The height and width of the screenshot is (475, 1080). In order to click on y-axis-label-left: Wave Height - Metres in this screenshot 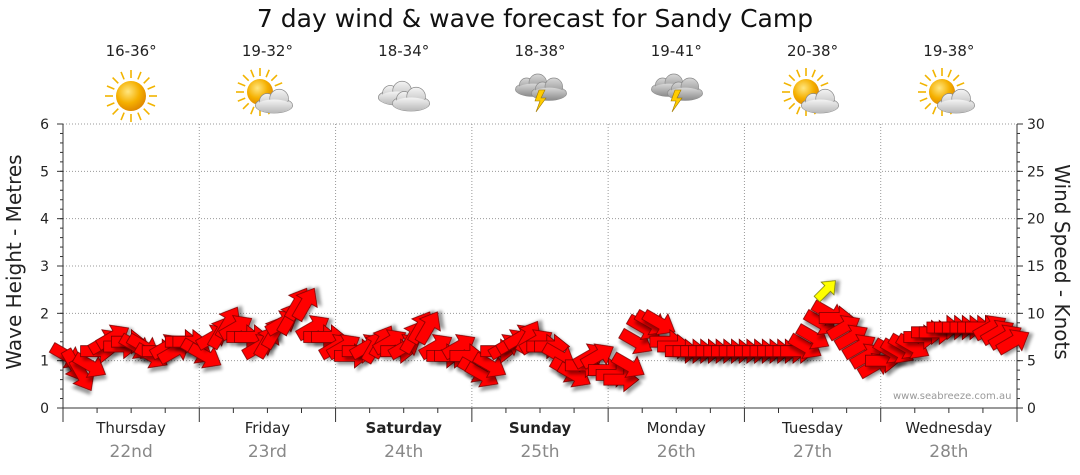, I will do `click(14, 262)`.